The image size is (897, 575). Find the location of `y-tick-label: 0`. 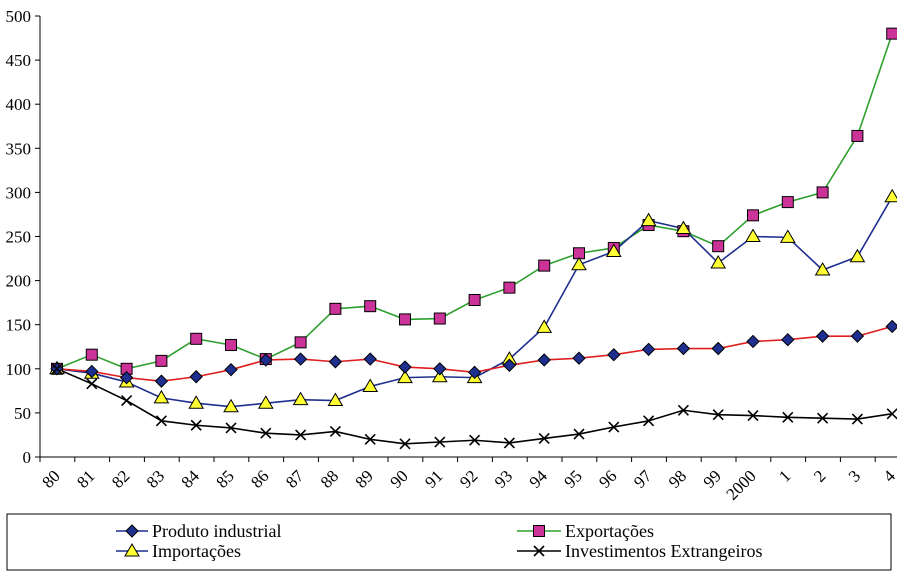

y-tick-label: 0 is located at coordinates (27, 457).